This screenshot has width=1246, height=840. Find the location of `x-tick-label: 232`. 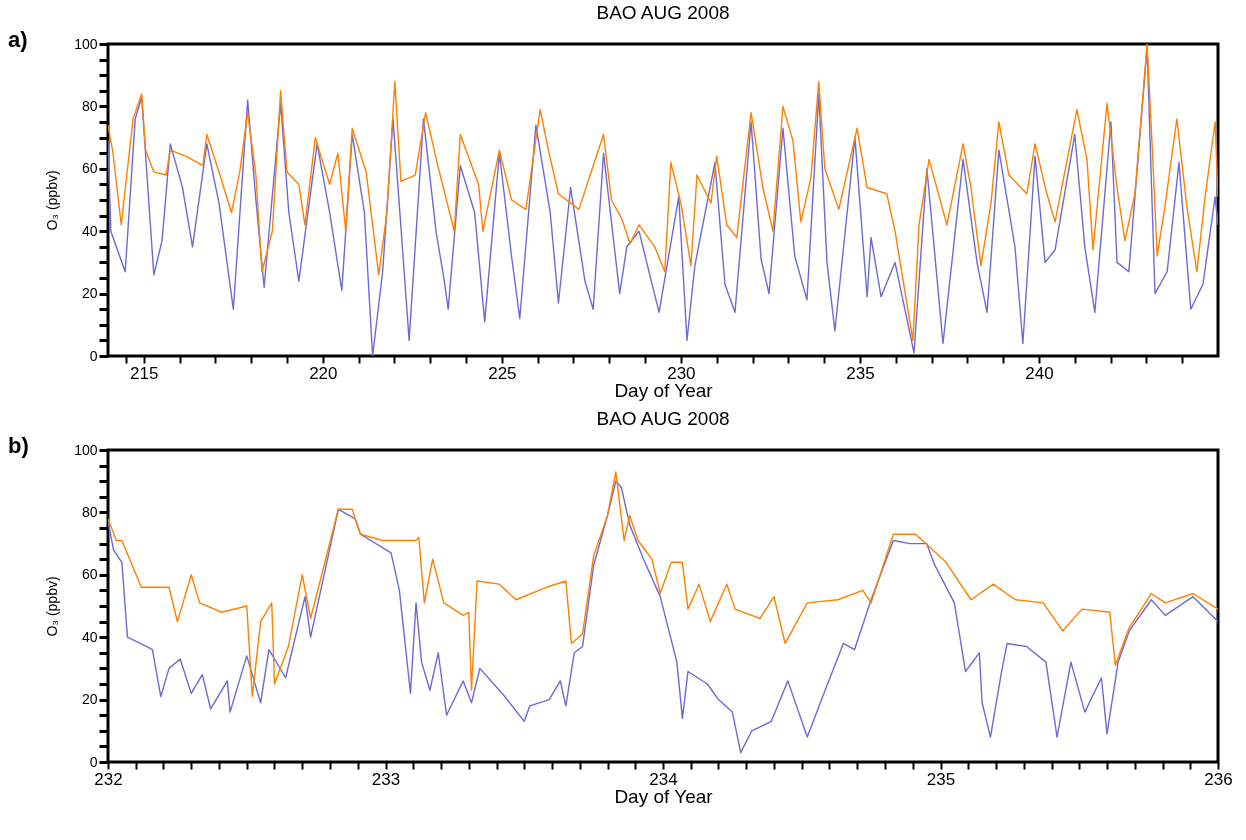

x-tick-label: 232 is located at coordinates (108, 779).